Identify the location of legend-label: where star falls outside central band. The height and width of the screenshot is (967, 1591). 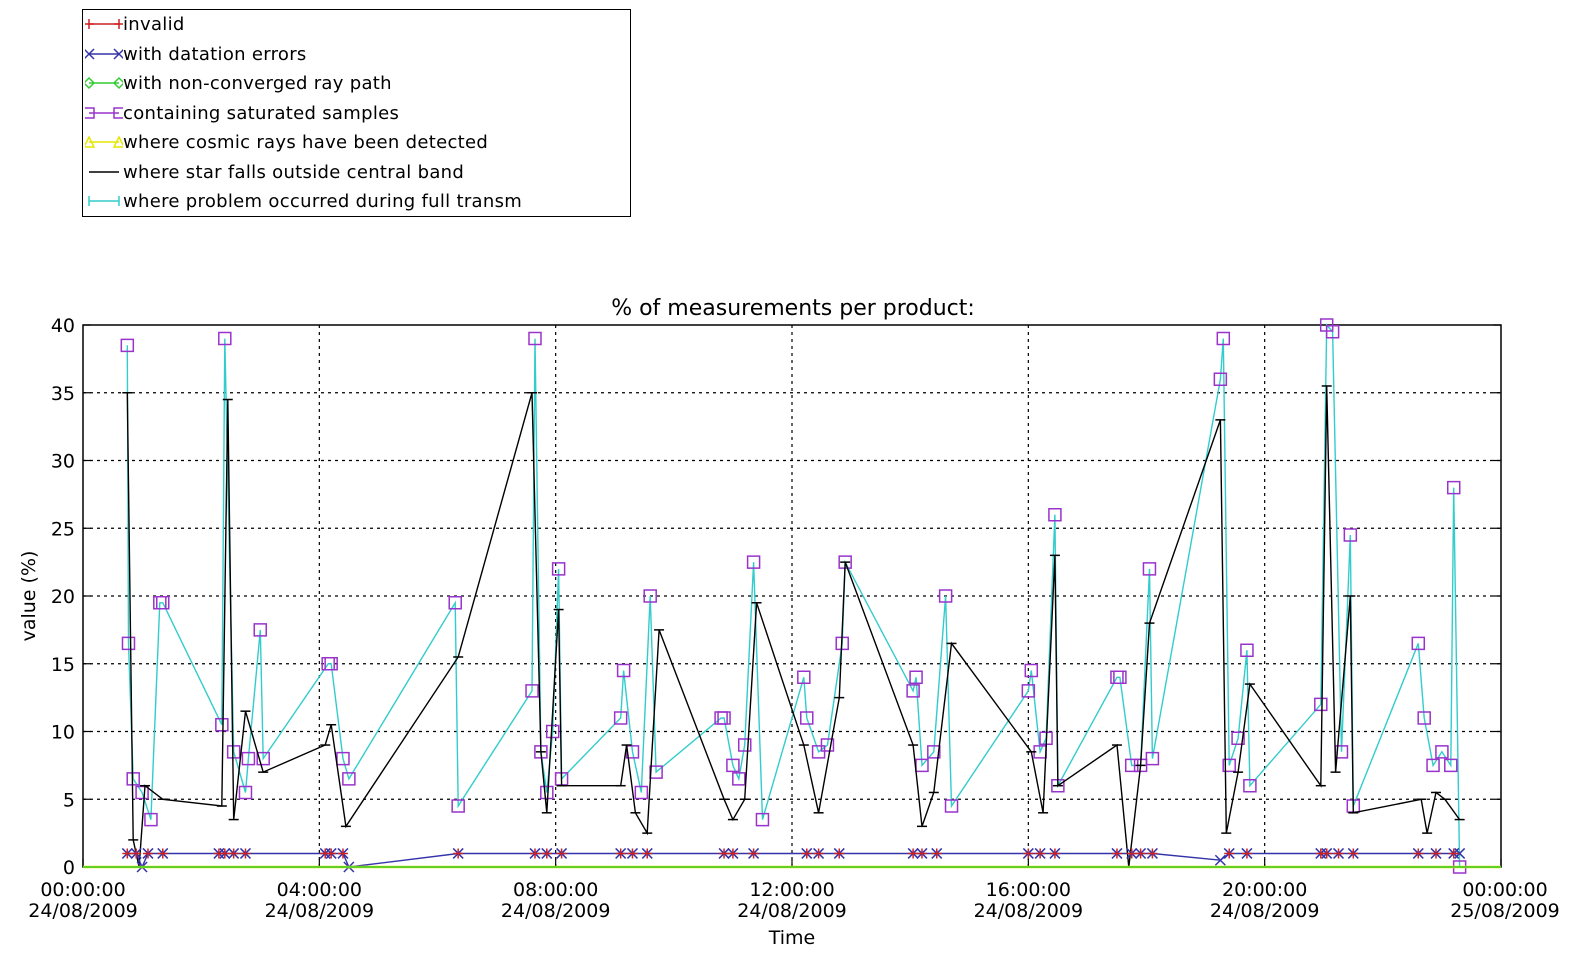
(294, 172).